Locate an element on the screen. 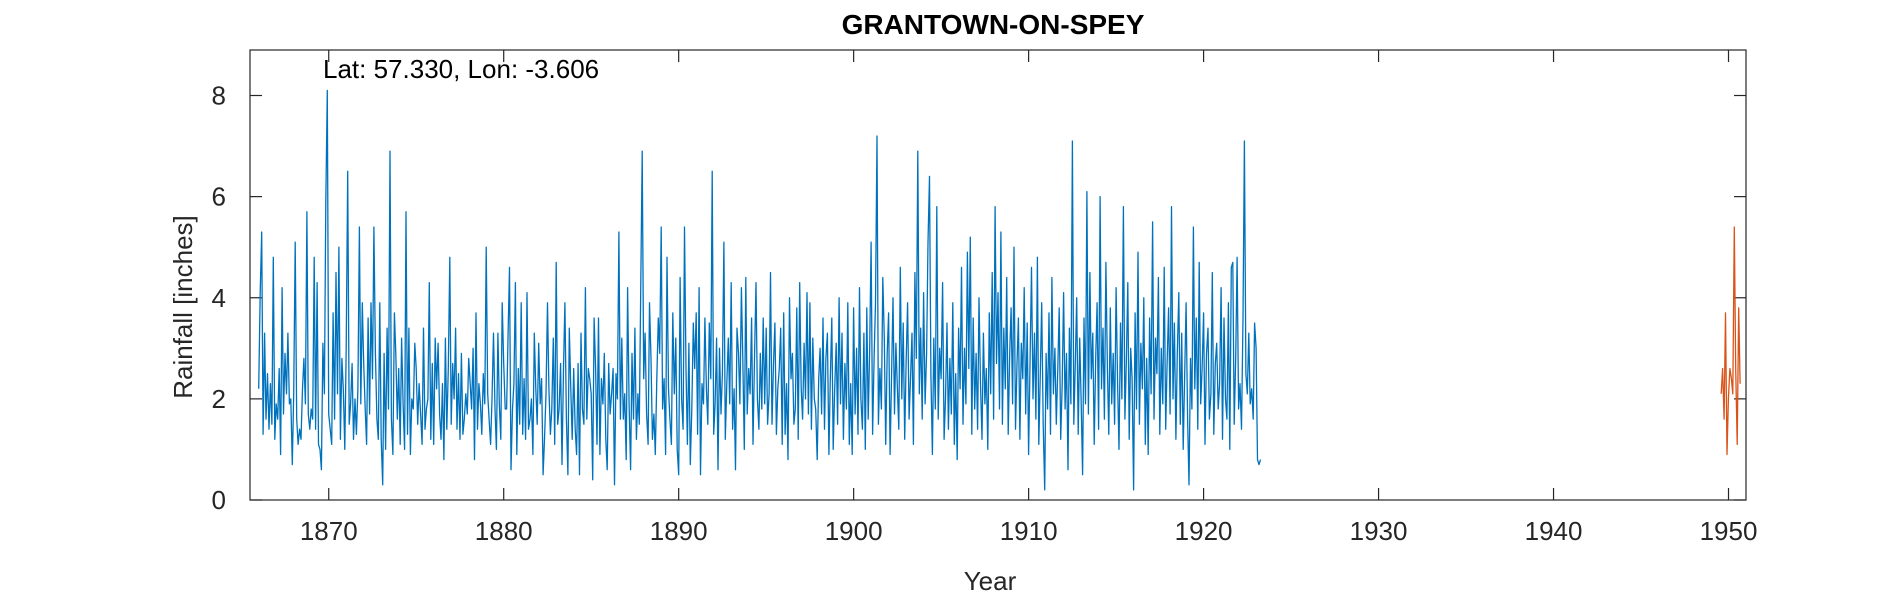 The image size is (1890, 591). x-tick-label: 1900 is located at coordinates (854, 531).